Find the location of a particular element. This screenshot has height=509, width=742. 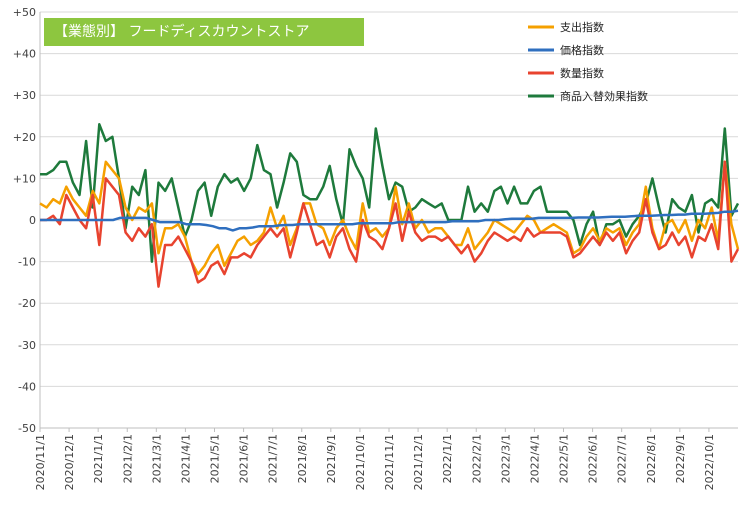

y-tick-label: -30 is located at coordinates (27, 345).